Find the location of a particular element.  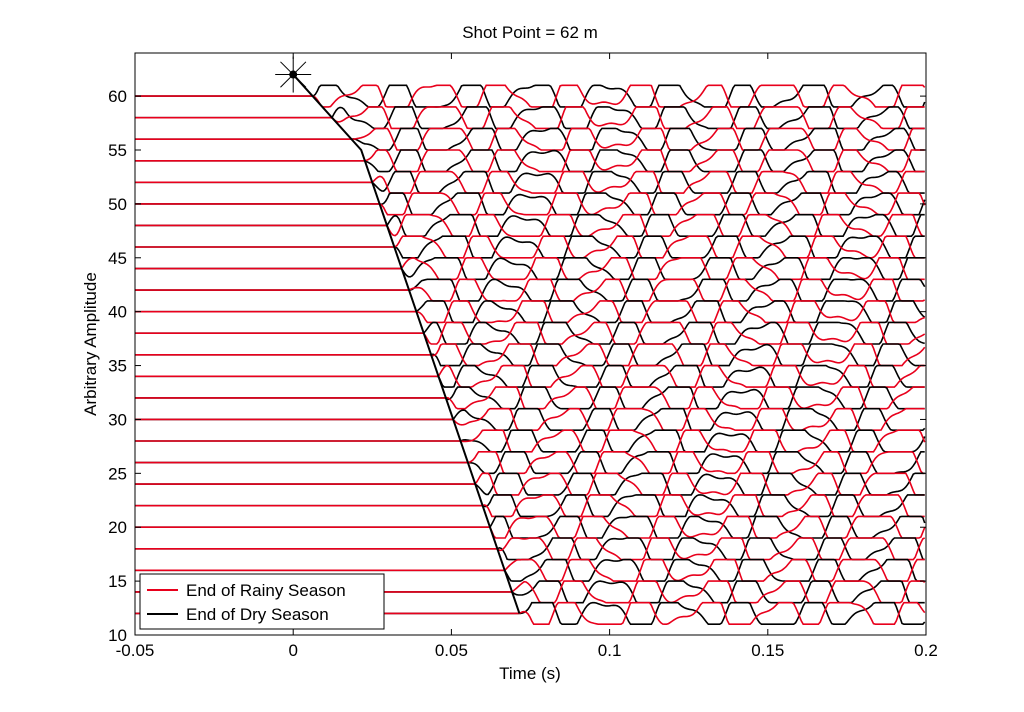

x-tick-label: 0.05 is located at coordinates (451, 650).